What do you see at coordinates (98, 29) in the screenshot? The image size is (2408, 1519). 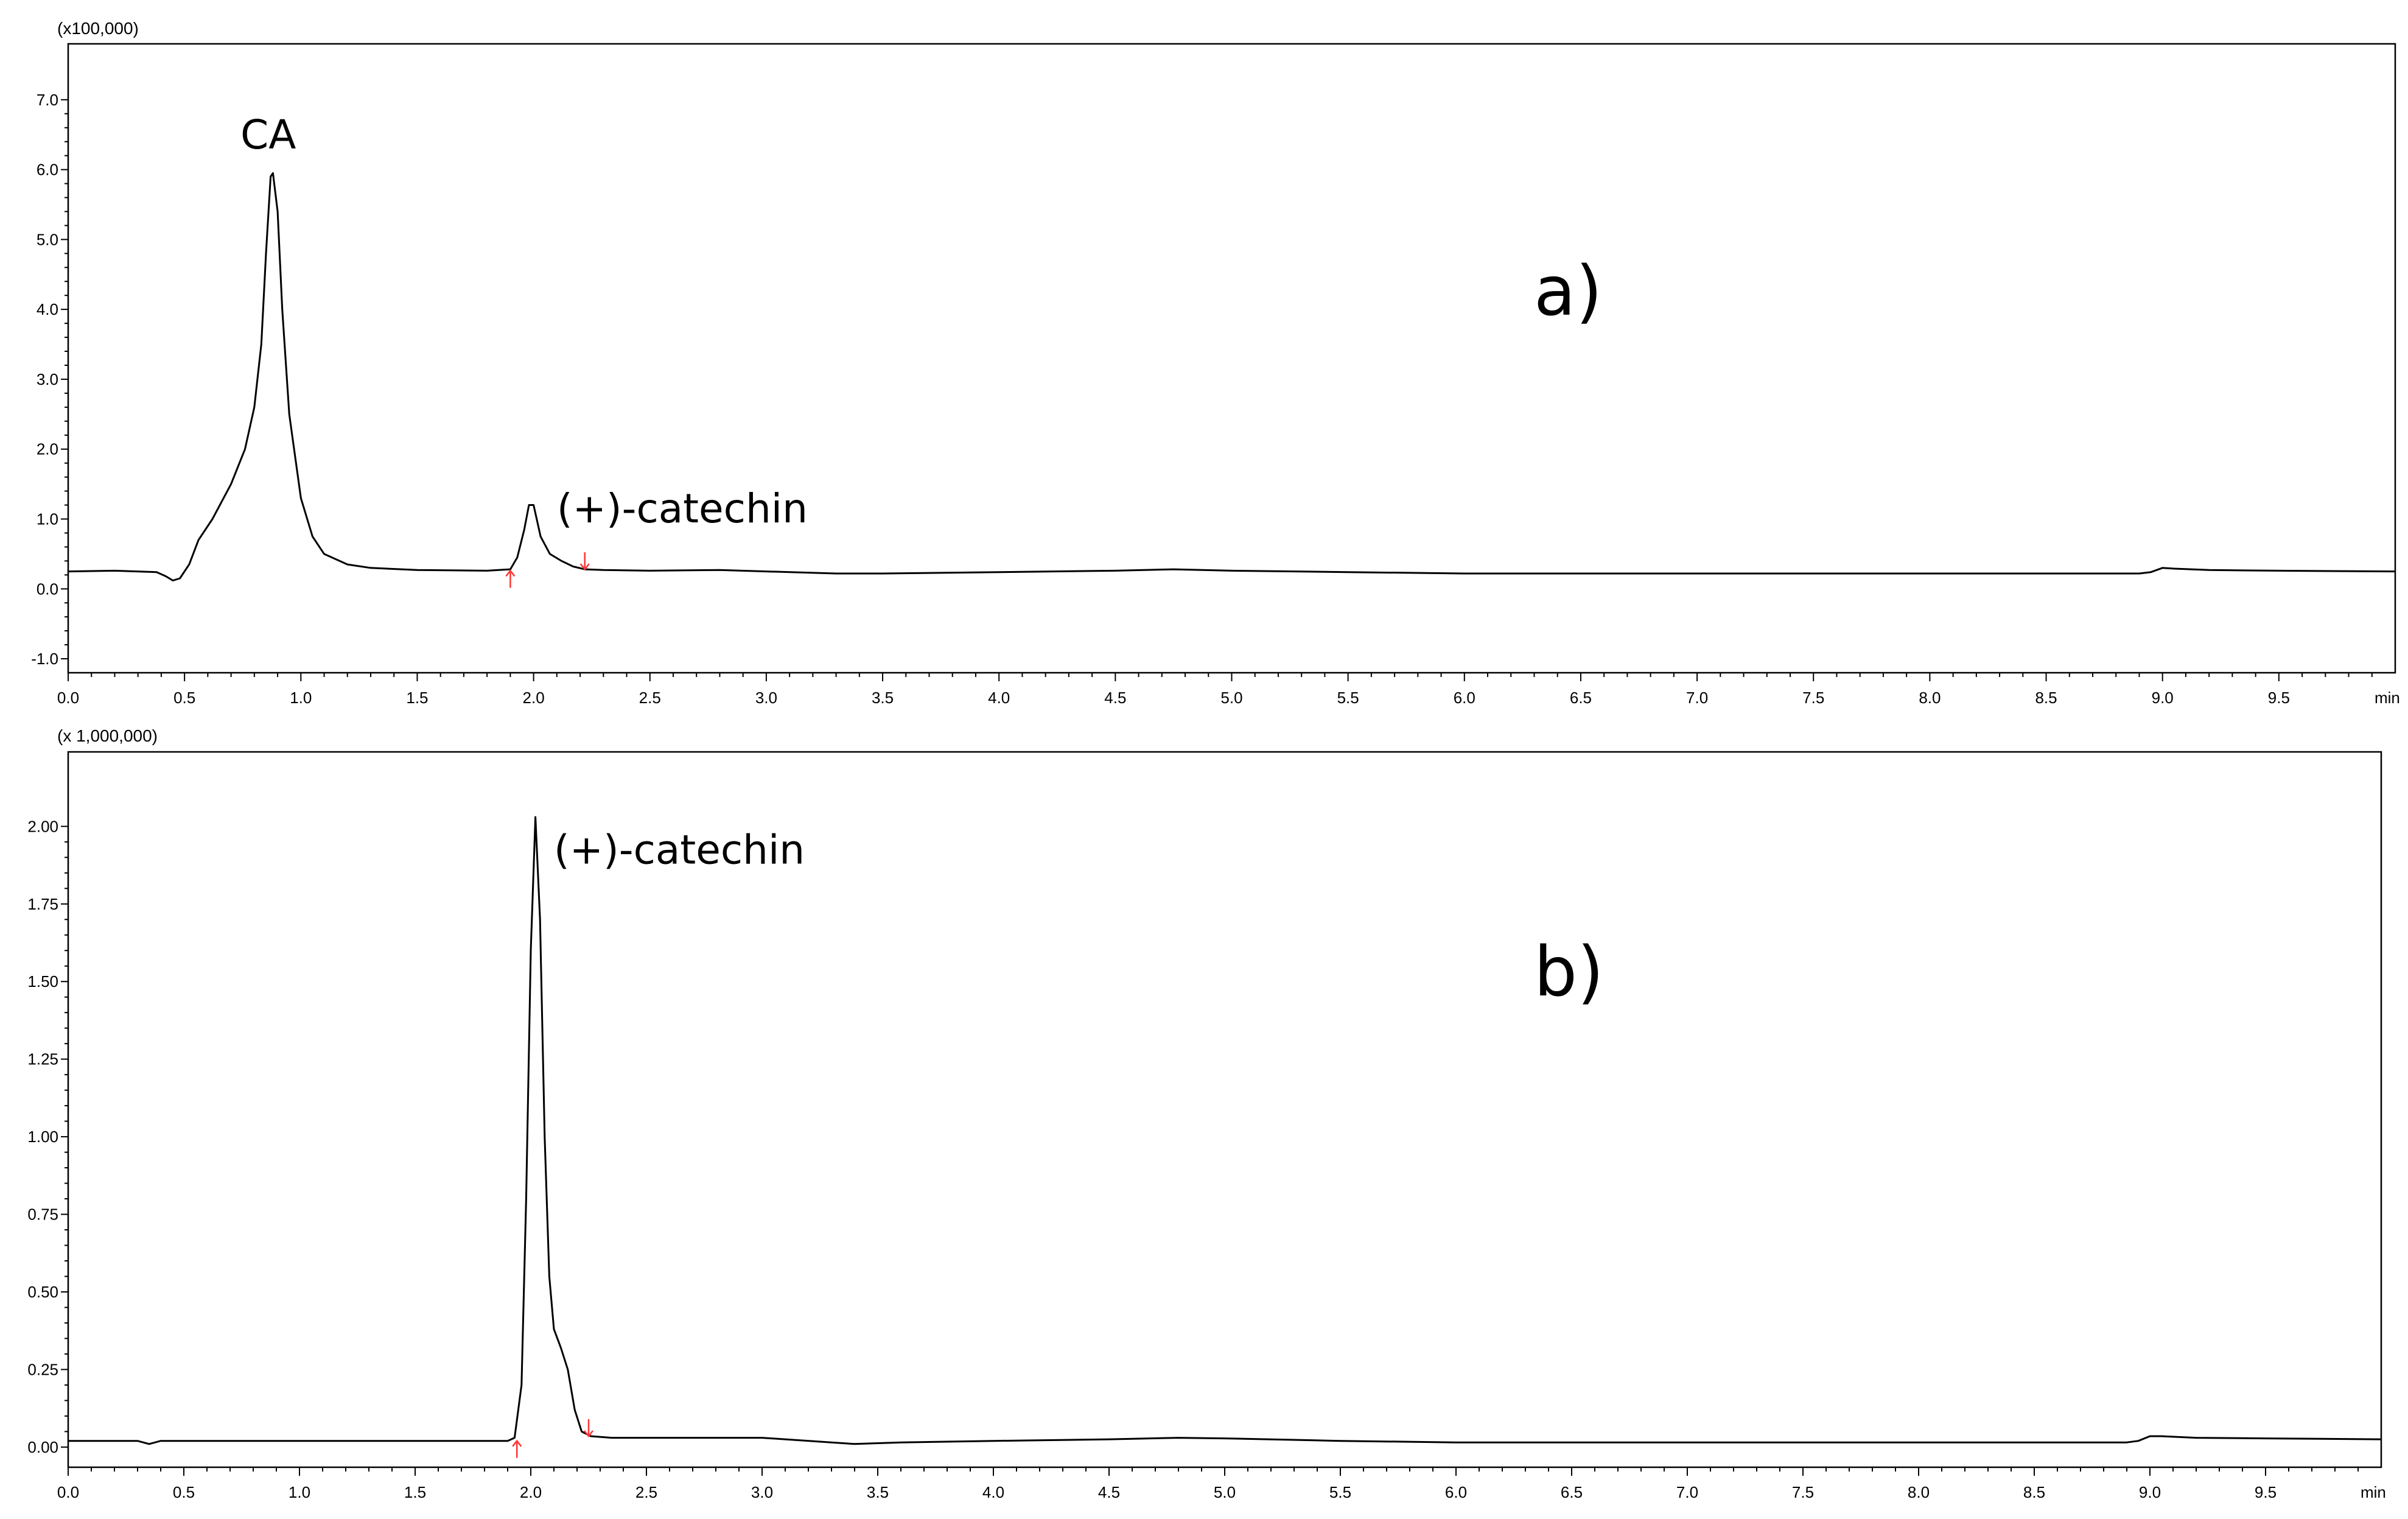 I see `y-scale-label-a: (x100,000)` at bounding box center [98, 29].